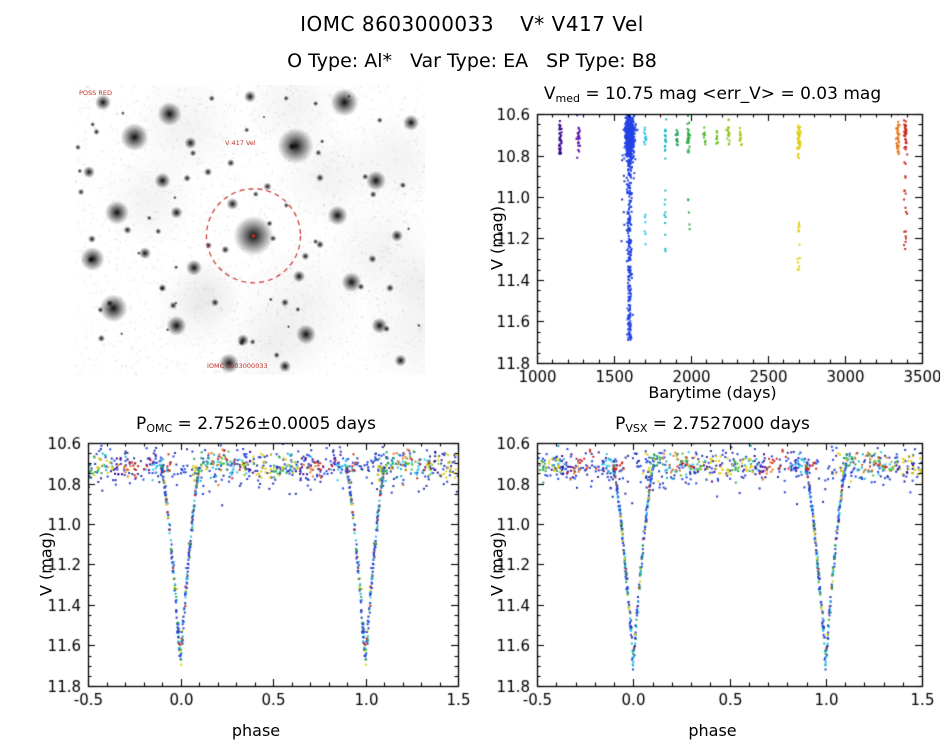 This screenshot has height=747, width=944. What do you see at coordinates (469, 61) in the screenshot?
I see `var-type: Var Type: EA` at bounding box center [469, 61].